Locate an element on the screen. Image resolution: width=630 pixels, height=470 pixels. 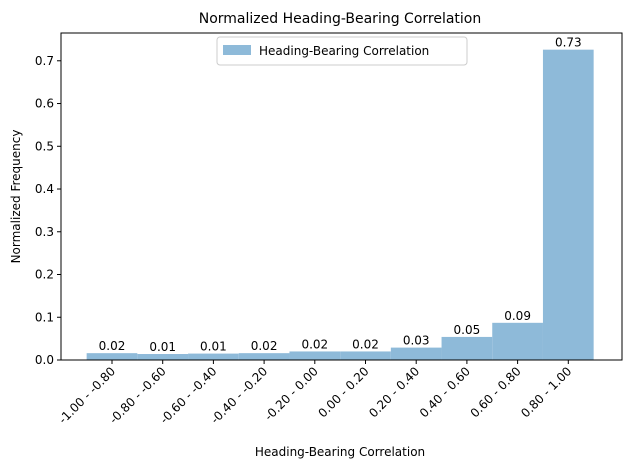
legend-frame is located at coordinates (342, 51).